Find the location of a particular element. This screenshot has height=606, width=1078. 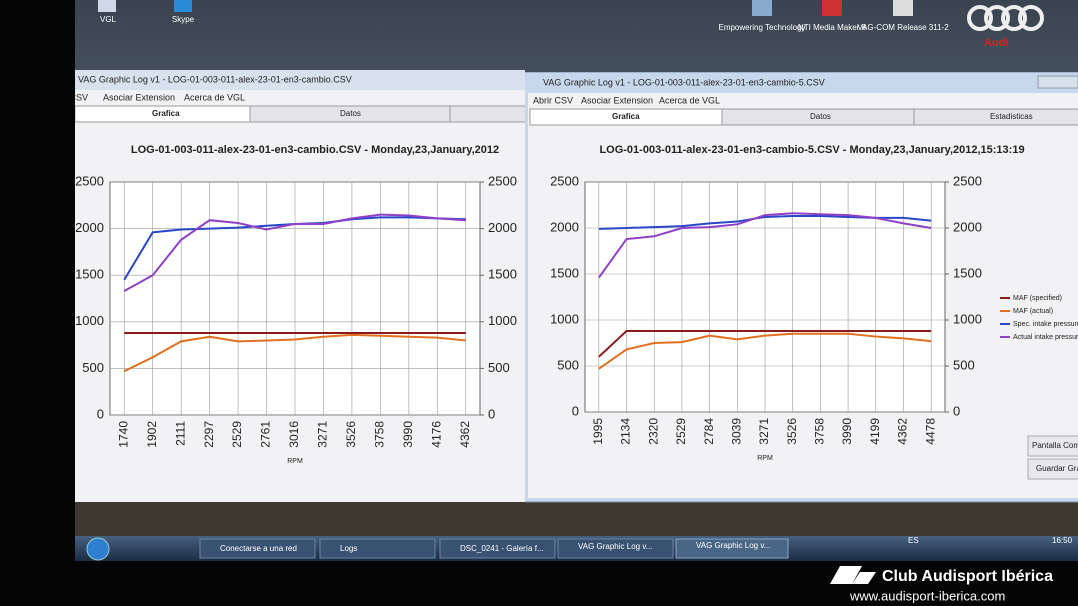

icon-label: Empowering Technology is located at coordinates (761, 27).